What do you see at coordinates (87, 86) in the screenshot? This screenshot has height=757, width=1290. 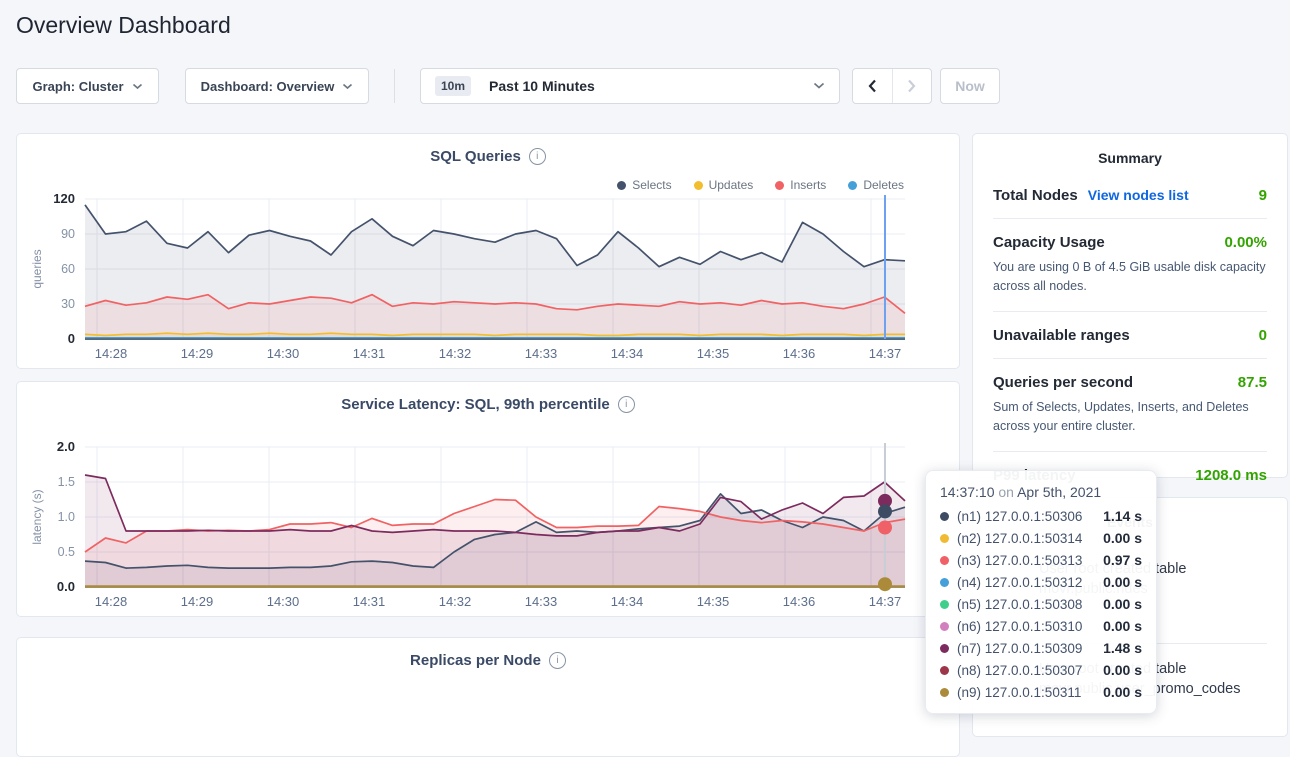 I see `graph-dropdown: Graph: Cluster` at bounding box center [87, 86].